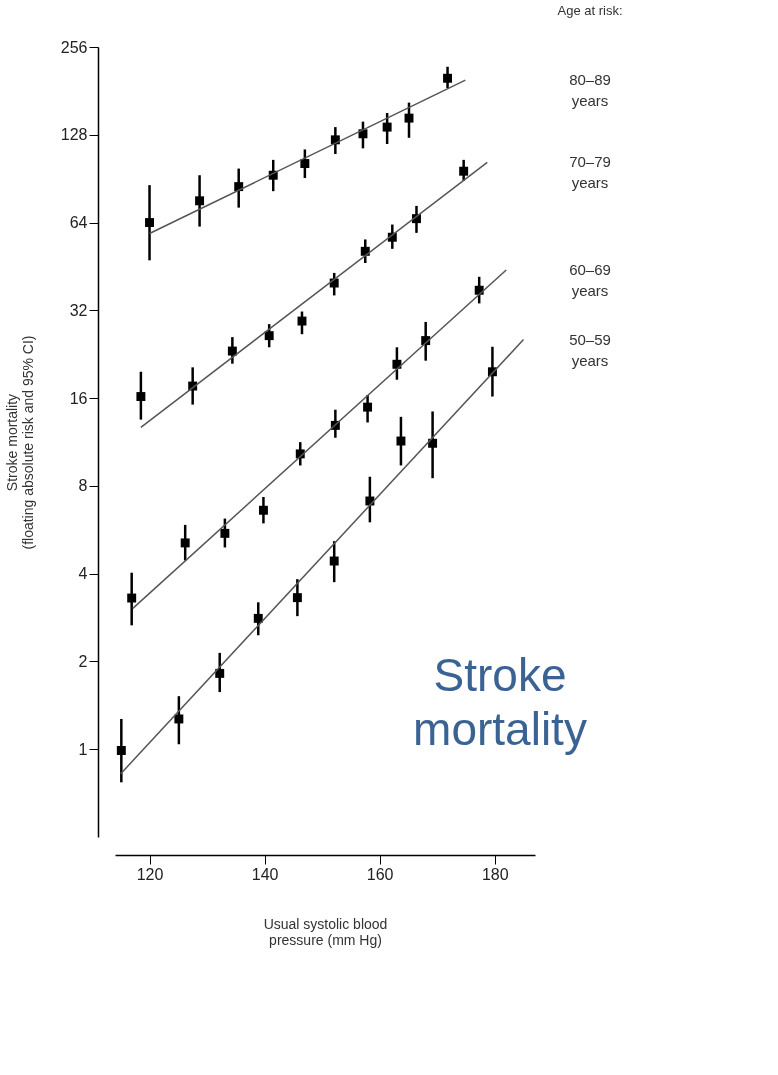  What do you see at coordinates (83, 661) in the screenshot?
I see `y-tick-label: 2` at bounding box center [83, 661].